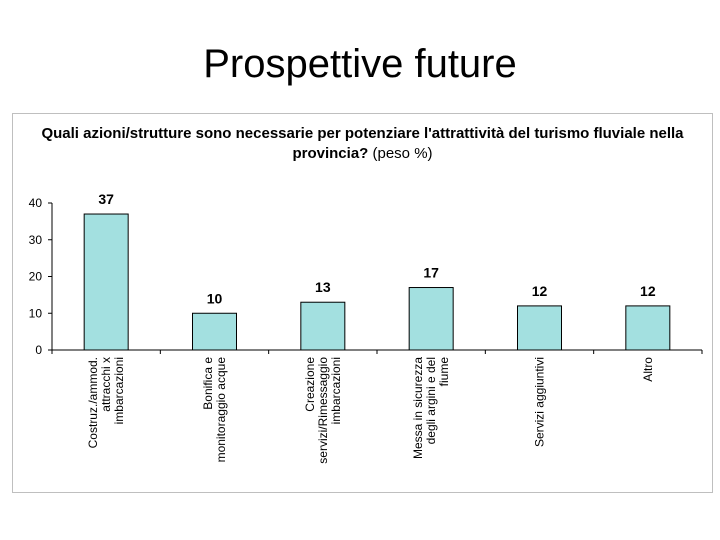  What do you see at coordinates (431, 273) in the screenshot?
I see `data-label: 17` at bounding box center [431, 273].